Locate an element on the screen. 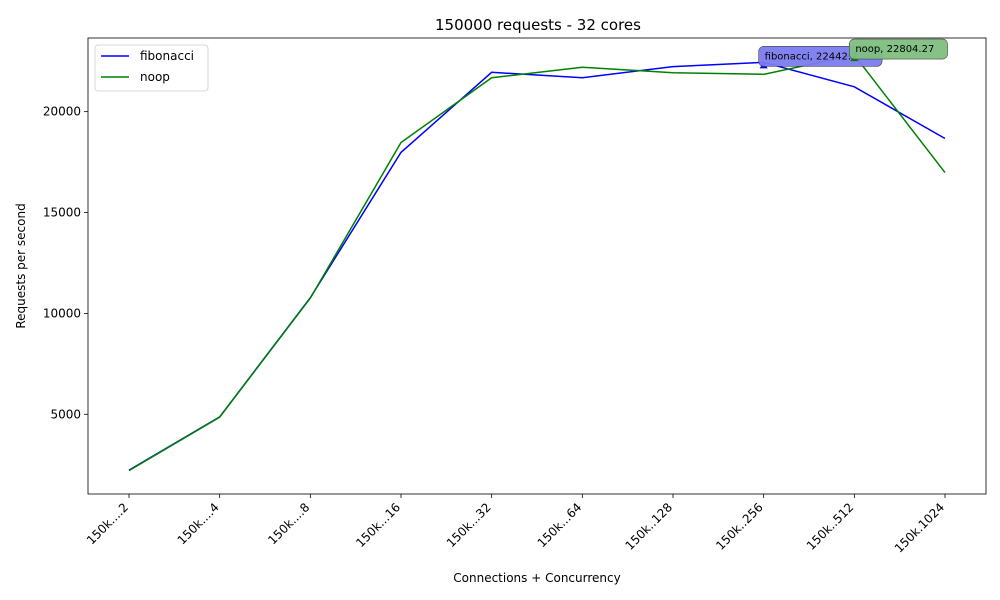 This screenshot has width=1000, height=600. x-tick-label: 150k....4 is located at coordinates (198, 523).